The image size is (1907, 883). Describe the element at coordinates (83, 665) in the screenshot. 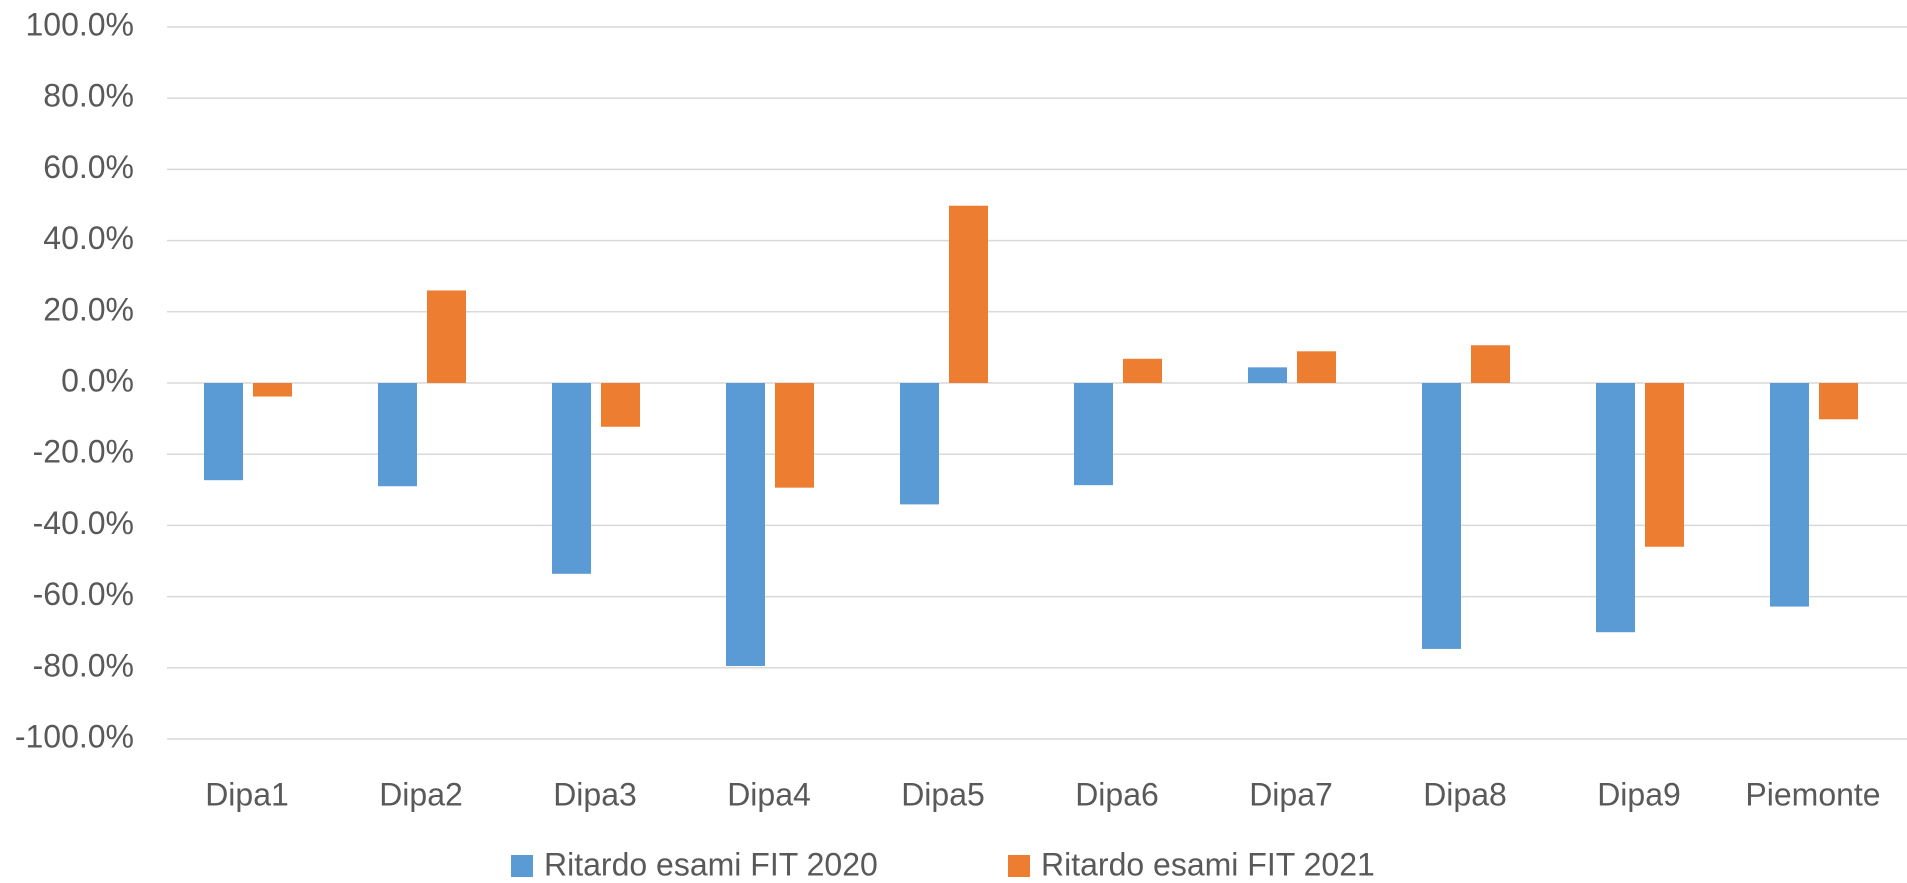

I see `y-tick-label: -80.0%` at that location.